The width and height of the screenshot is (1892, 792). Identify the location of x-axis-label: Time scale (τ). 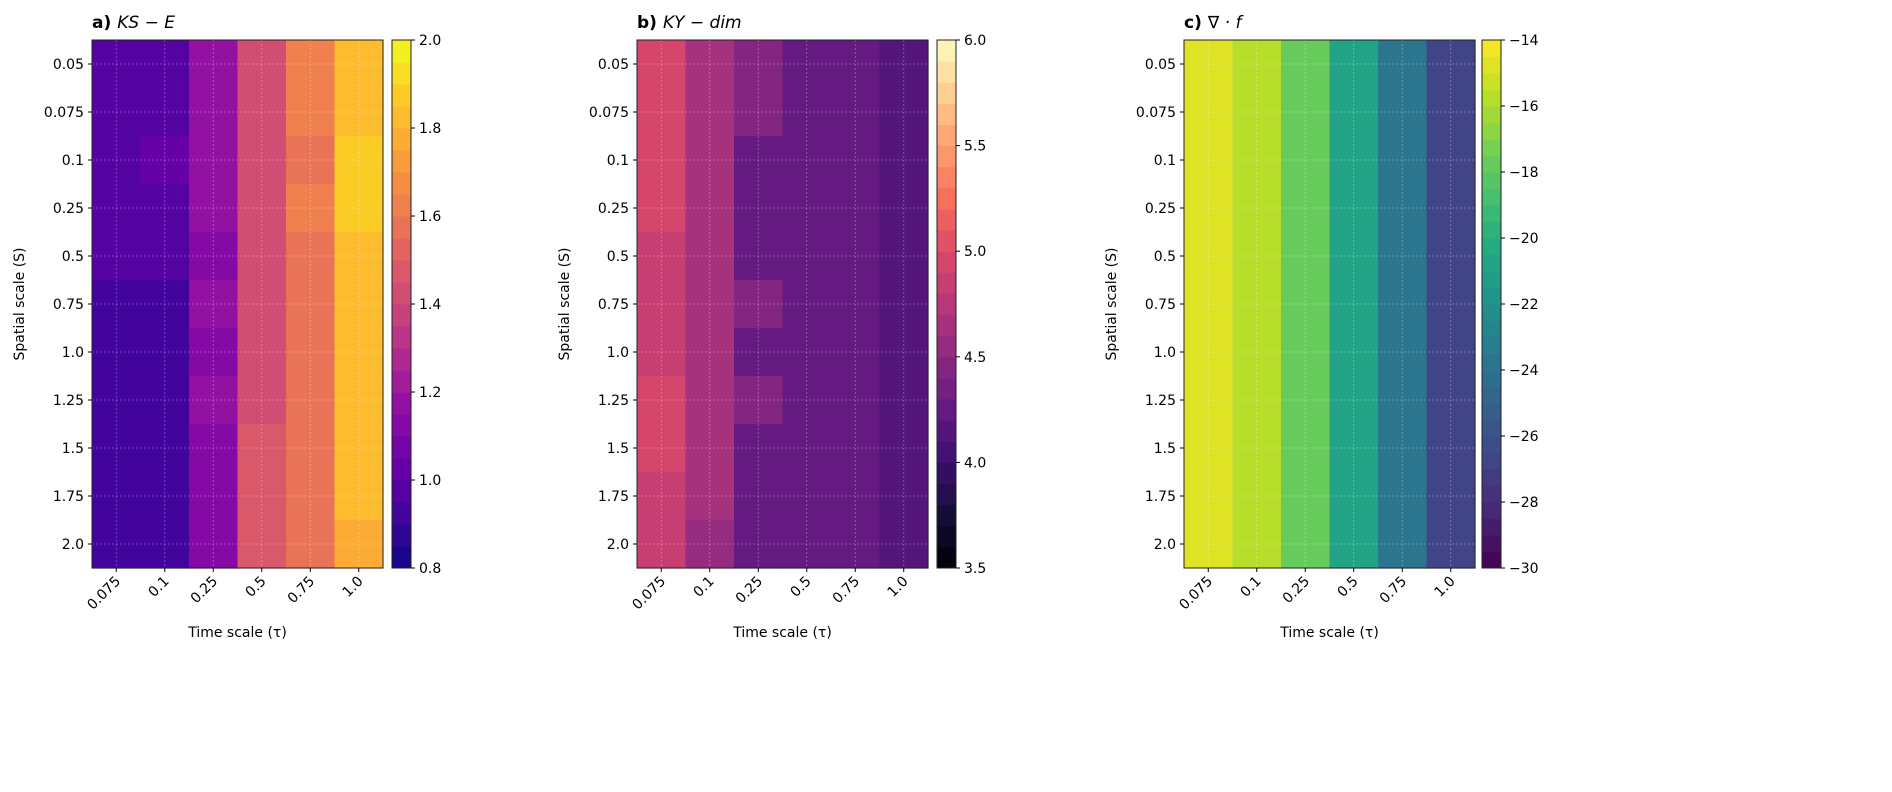
(1329, 633).